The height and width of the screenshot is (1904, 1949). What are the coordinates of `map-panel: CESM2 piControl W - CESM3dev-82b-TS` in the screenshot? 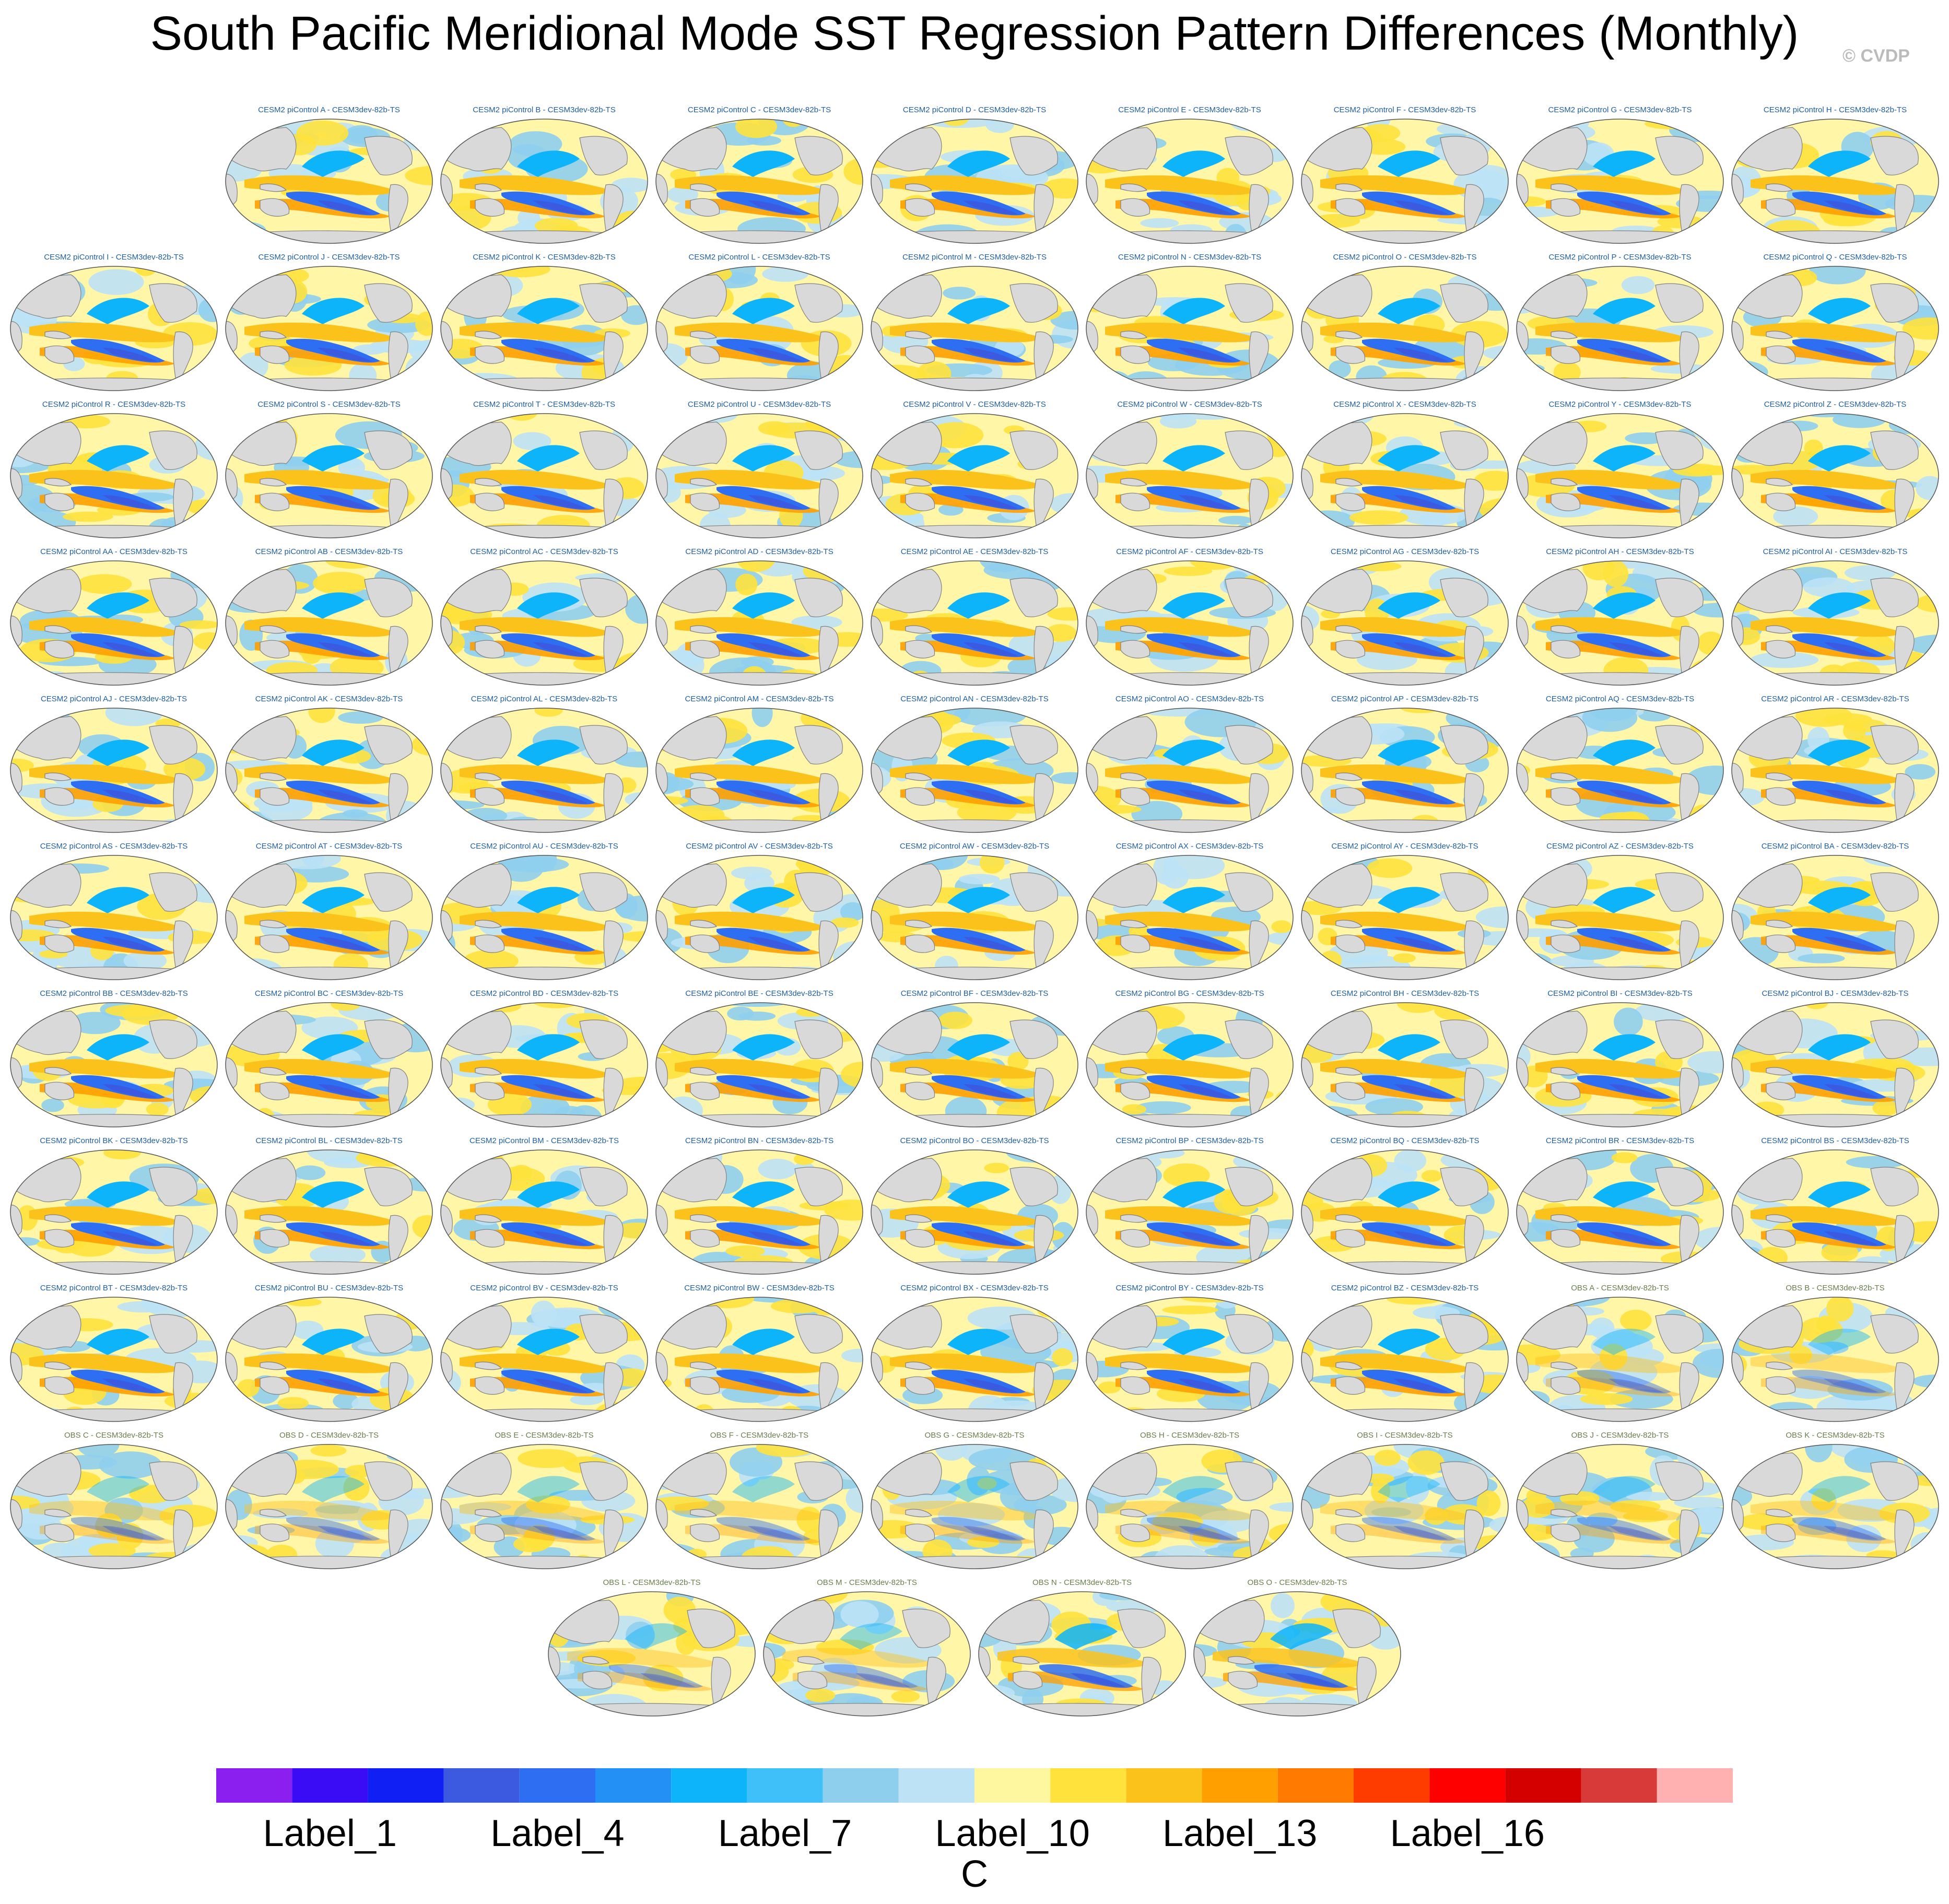 It's located at (1189, 470).